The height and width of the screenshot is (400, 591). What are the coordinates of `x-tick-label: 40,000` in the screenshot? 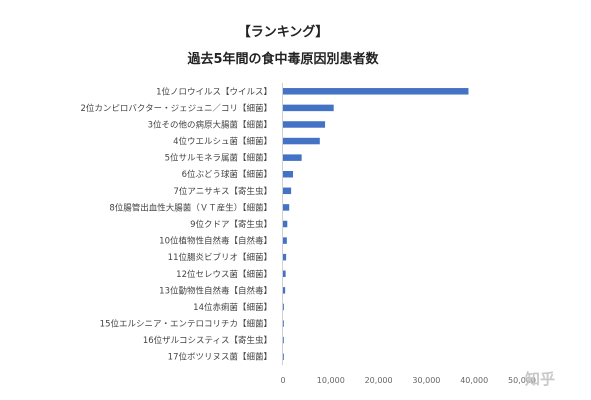 It's located at (474, 380).